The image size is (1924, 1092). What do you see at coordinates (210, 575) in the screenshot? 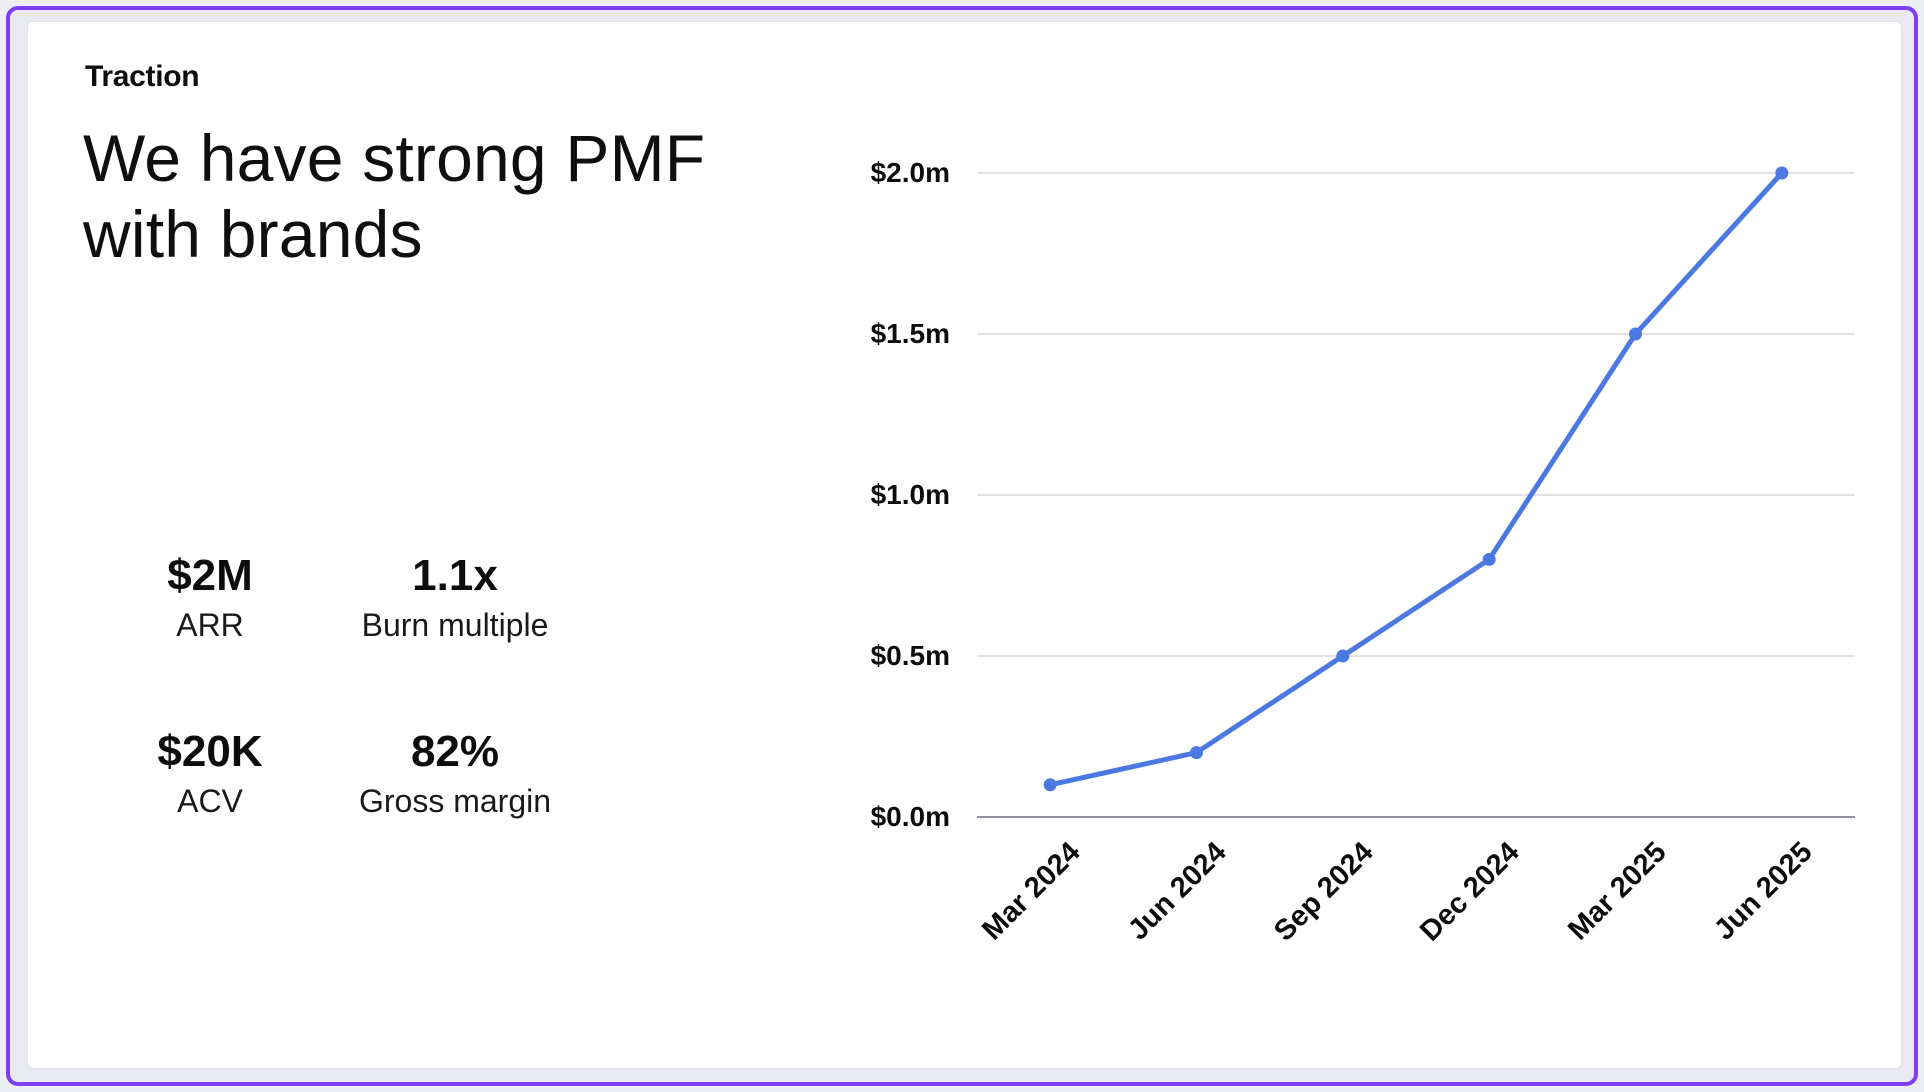
I see `stat-value: $2M` at bounding box center [210, 575].